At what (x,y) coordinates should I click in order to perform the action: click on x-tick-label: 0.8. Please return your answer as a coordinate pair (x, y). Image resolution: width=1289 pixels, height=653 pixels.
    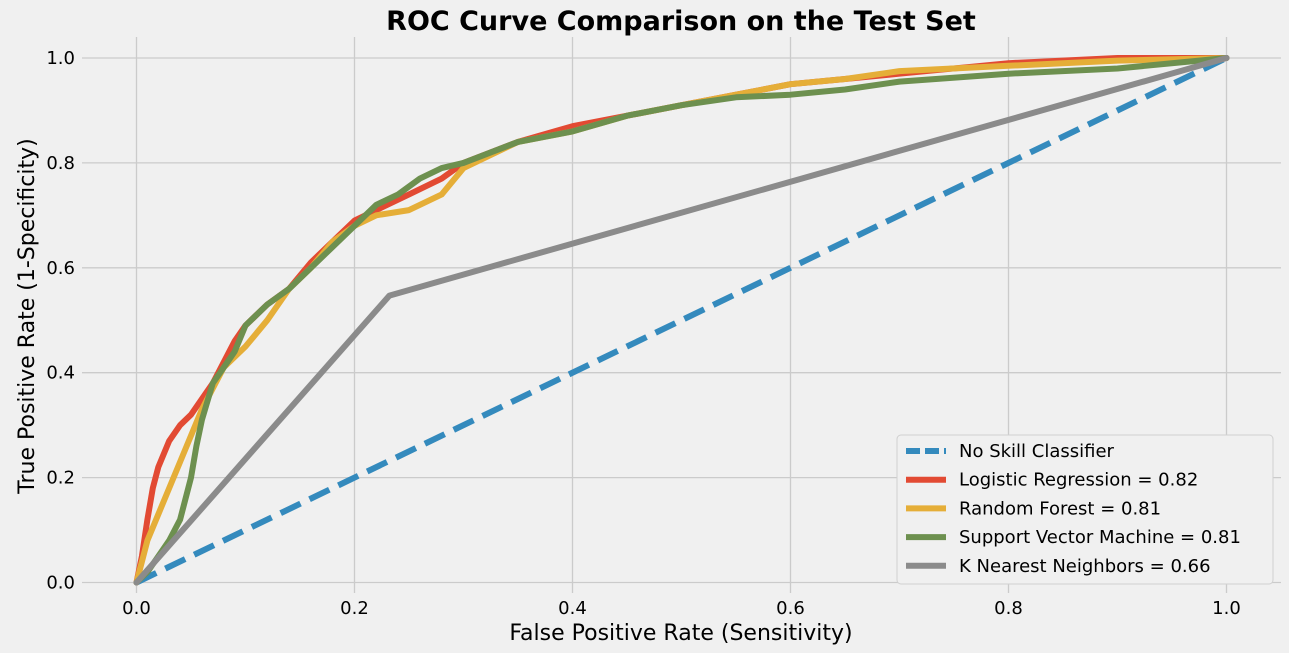
    Looking at the image, I should click on (1008, 608).